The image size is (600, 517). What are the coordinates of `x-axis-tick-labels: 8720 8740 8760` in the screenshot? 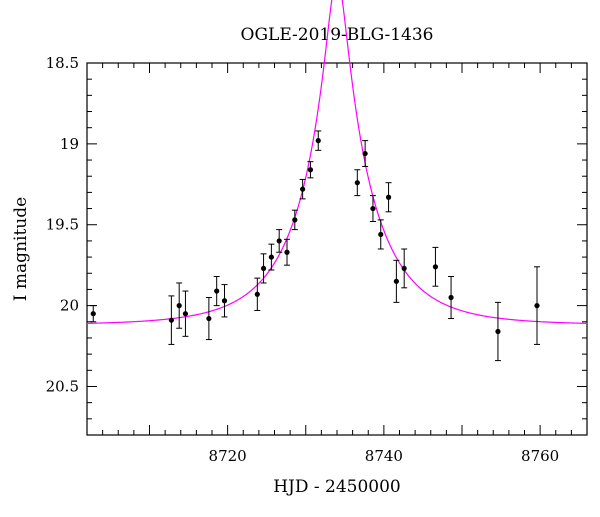 It's located at (384, 456).